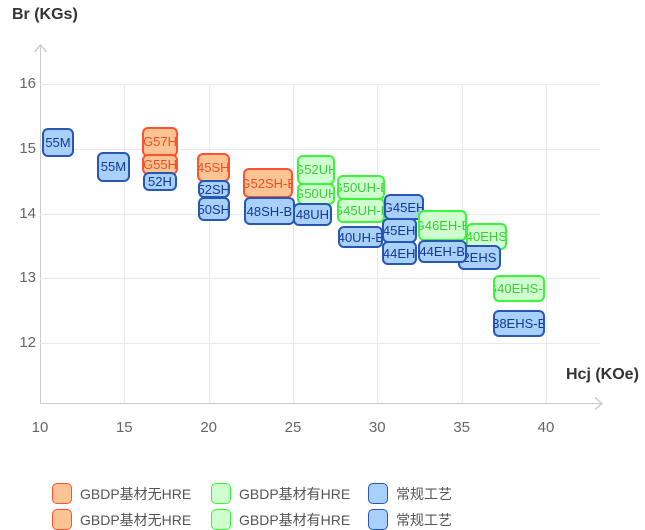  I want to click on x-tick-label: 25, so click(293, 427).